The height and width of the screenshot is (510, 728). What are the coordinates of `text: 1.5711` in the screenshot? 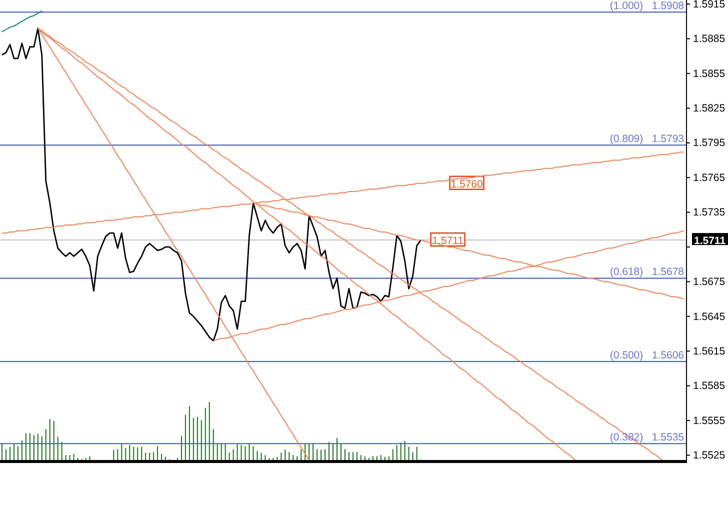 It's located at (710, 241).